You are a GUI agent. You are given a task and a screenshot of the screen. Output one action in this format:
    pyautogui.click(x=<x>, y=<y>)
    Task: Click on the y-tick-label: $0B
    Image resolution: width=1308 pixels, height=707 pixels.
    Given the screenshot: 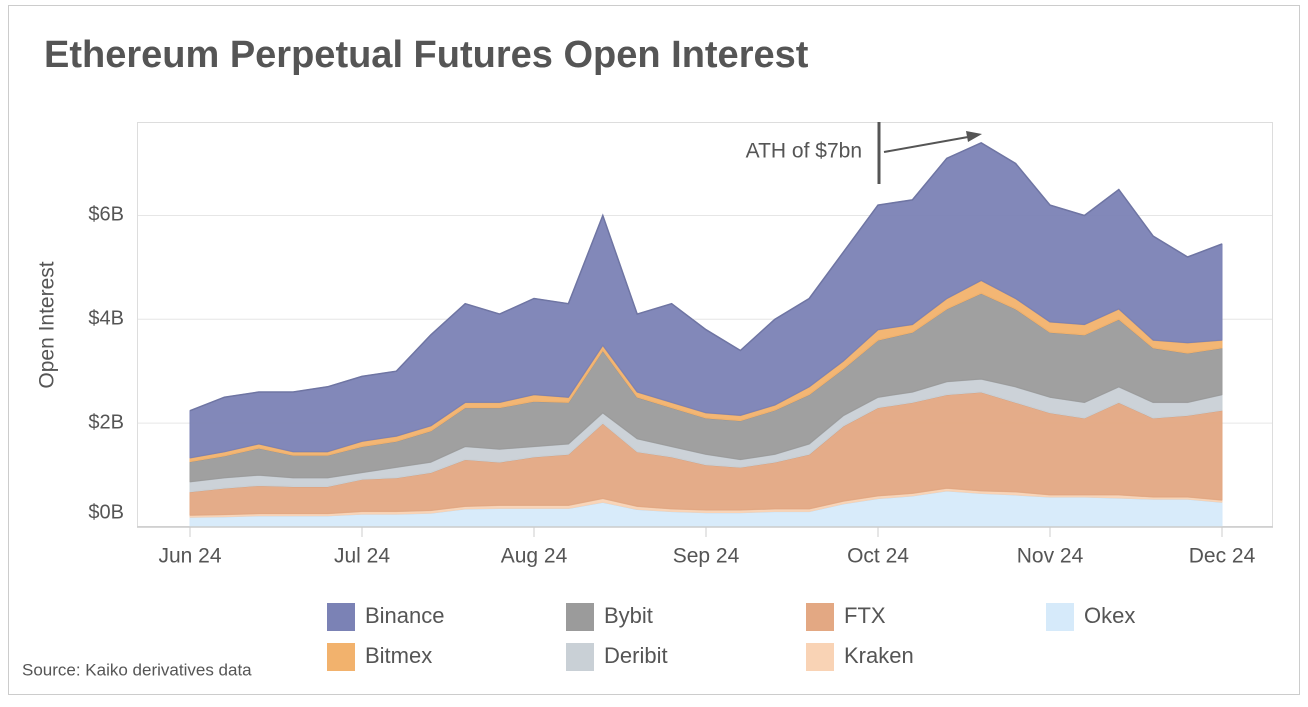 What is the action you would take?
    pyautogui.click(x=106, y=512)
    